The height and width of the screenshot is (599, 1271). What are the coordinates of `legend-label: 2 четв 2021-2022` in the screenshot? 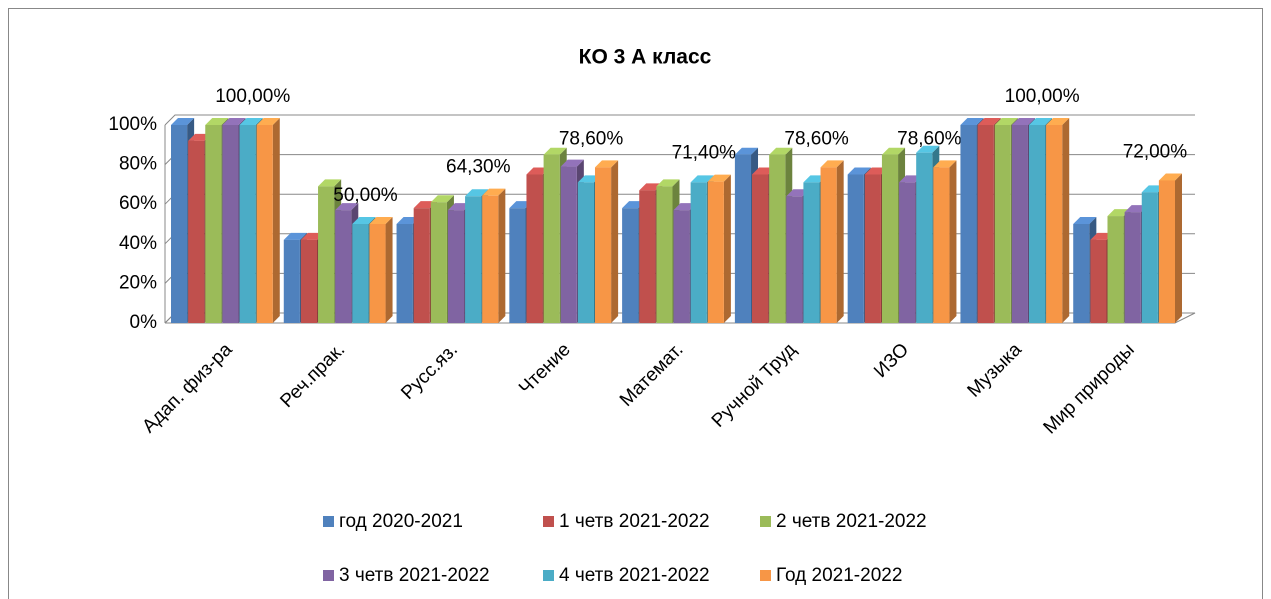 It's located at (851, 521).